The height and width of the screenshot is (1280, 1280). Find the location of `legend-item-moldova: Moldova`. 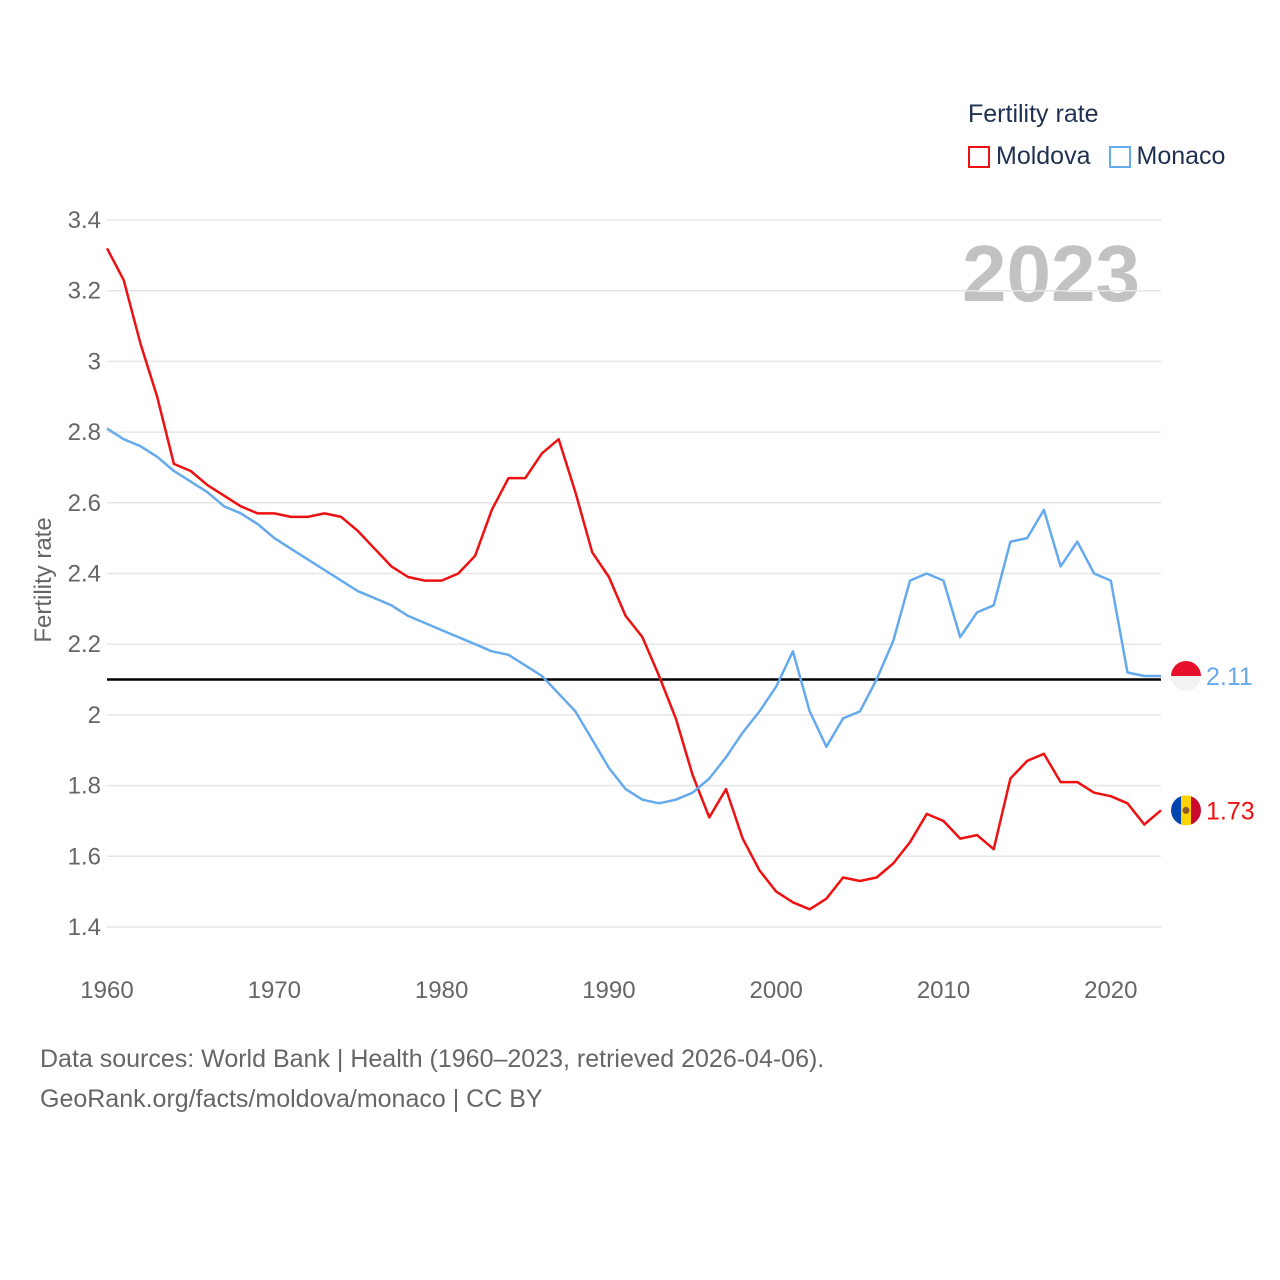

legend-item-moldova: Moldova is located at coordinates (1029, 156).